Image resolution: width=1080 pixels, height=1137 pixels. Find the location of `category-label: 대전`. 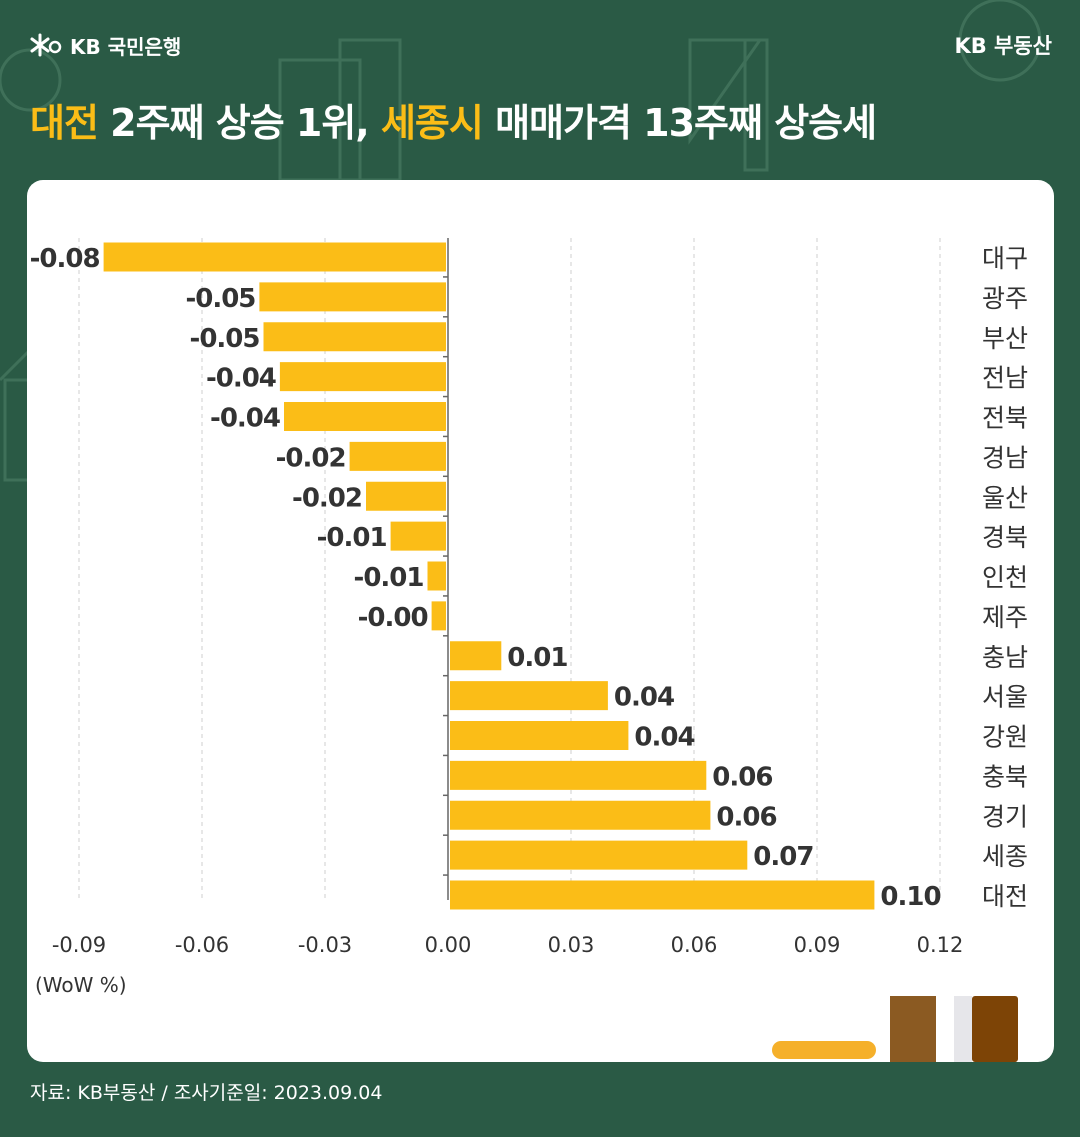

category-label: 대전 is located at coordinates (1005, 896).